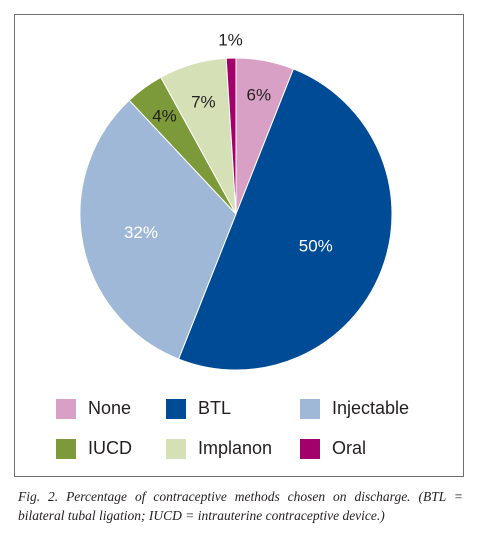  Describe the element at coordinates (316, 246) in the screenshot. I see `slice-label-btl: 50%` at that location.